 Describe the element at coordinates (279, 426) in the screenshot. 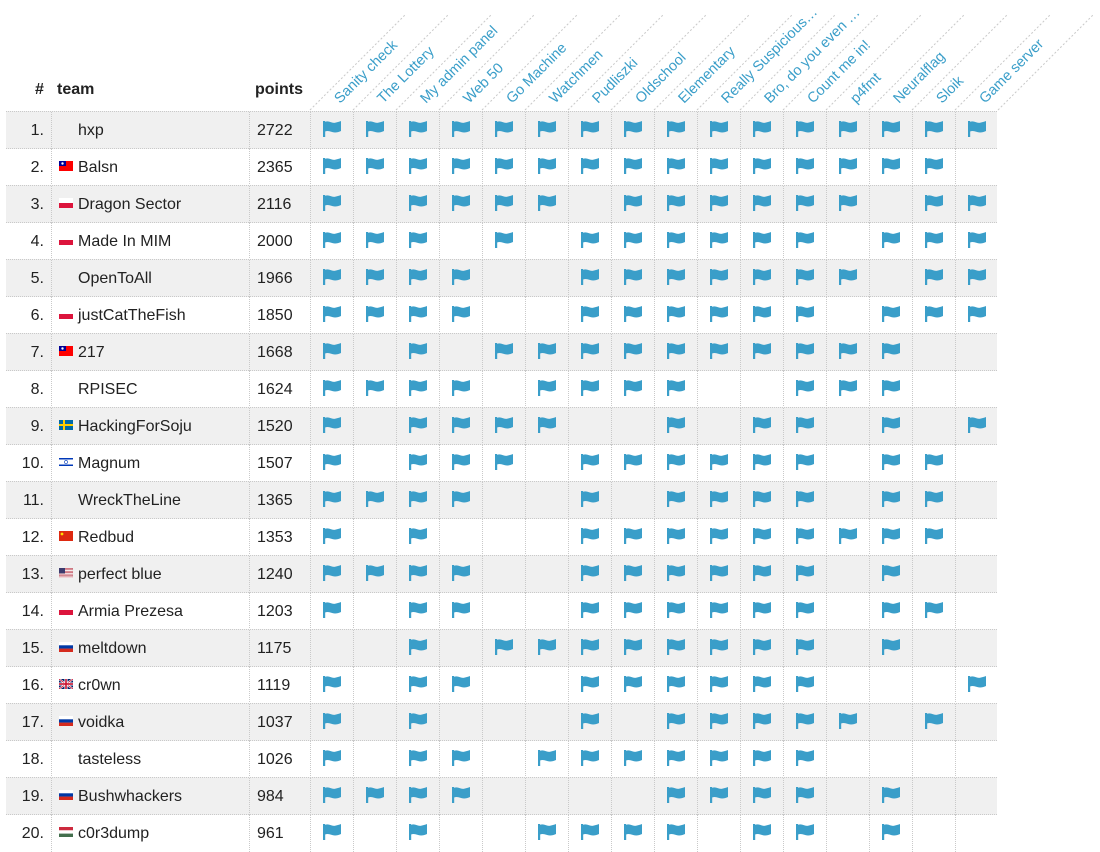

I see `team-points: 1520` at that location.